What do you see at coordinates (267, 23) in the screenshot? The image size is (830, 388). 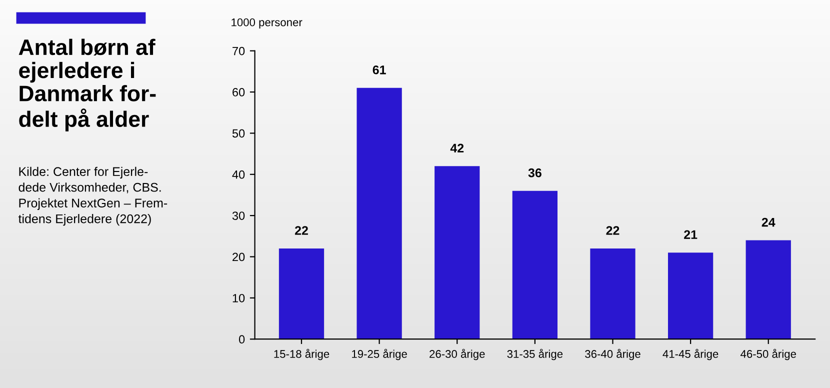 I see `y-axis-title: 1000 personer` at bounding box center [267, 23].